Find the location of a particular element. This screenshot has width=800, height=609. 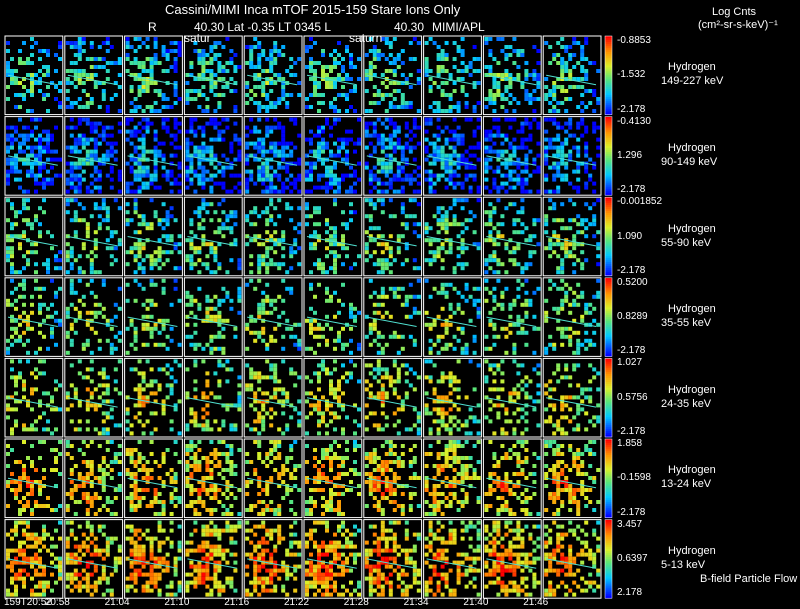

b-field-line is located at coordinates (92, 402).